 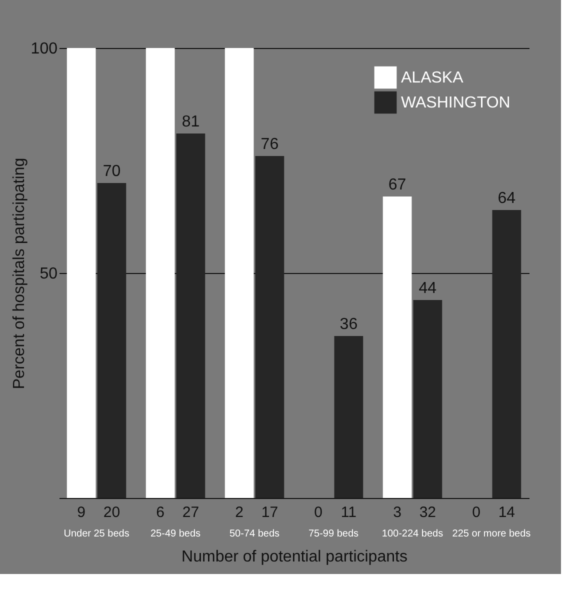 What do you see at coordinates (507, 198) in the screenshot?
I see `data-label: 64` at bounding box center [507, 198].